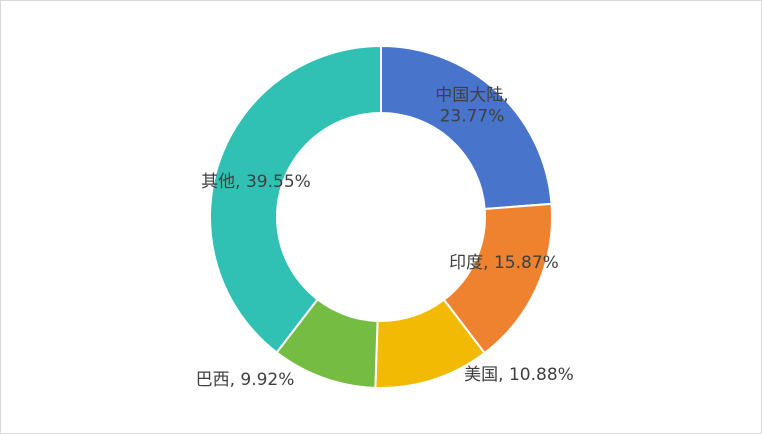 The image size is (762, 434). I want to click on slice-label-line: 印度, 15.87%, so click(504, 263).